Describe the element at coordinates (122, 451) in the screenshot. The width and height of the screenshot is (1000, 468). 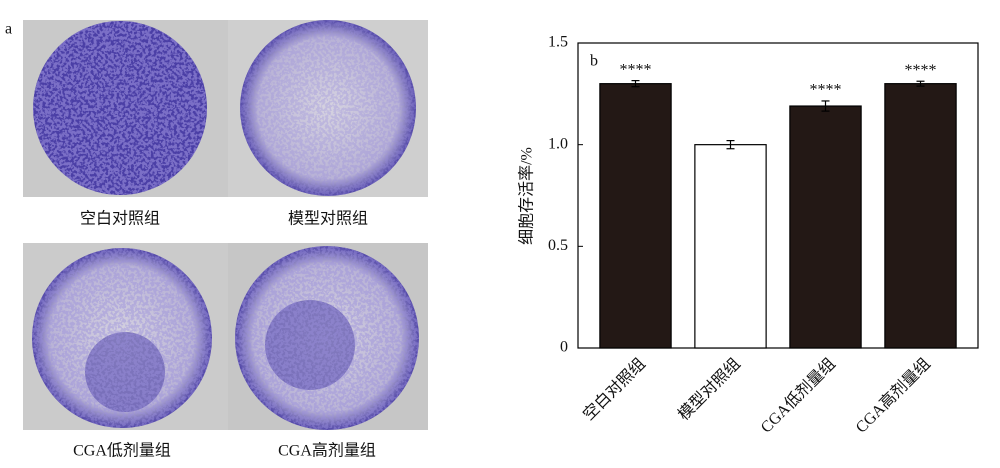
I see `image-caption: CGA低剂量组` at that location.